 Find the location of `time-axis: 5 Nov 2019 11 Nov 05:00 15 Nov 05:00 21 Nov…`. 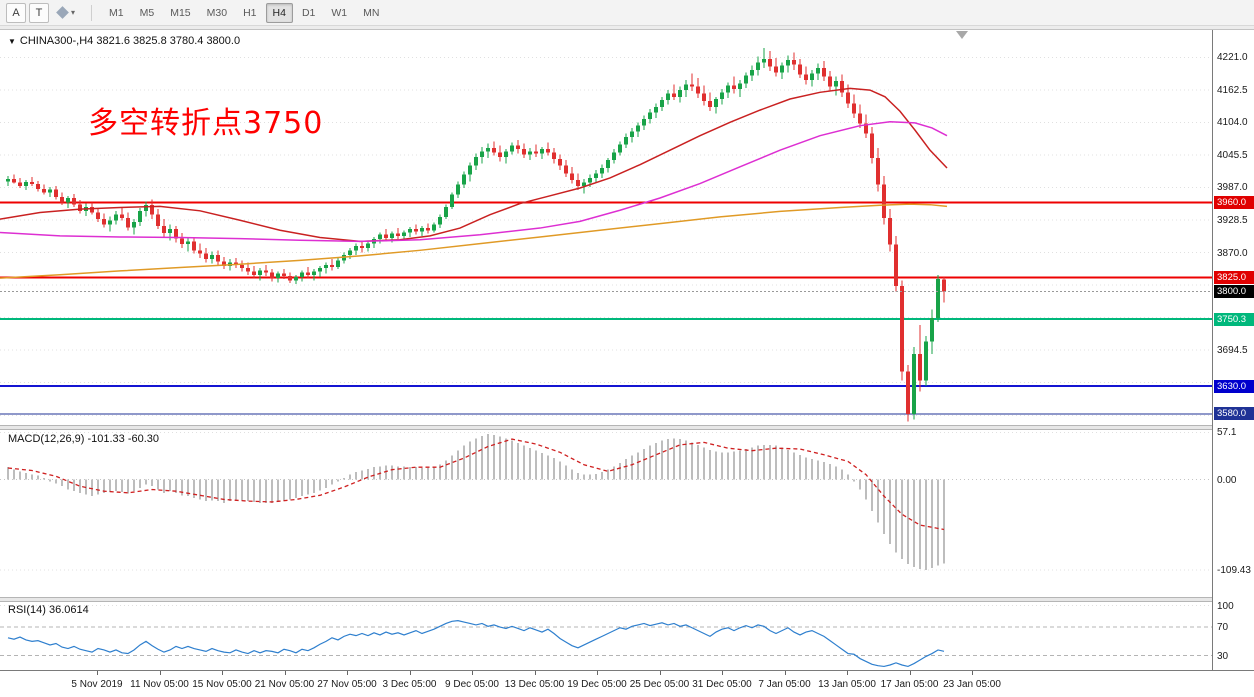

time-axis: 5 Nov 2019 11 Nov 05:00 15 Nov 05:00 21 Nov… is located at coordinates (627, 683).